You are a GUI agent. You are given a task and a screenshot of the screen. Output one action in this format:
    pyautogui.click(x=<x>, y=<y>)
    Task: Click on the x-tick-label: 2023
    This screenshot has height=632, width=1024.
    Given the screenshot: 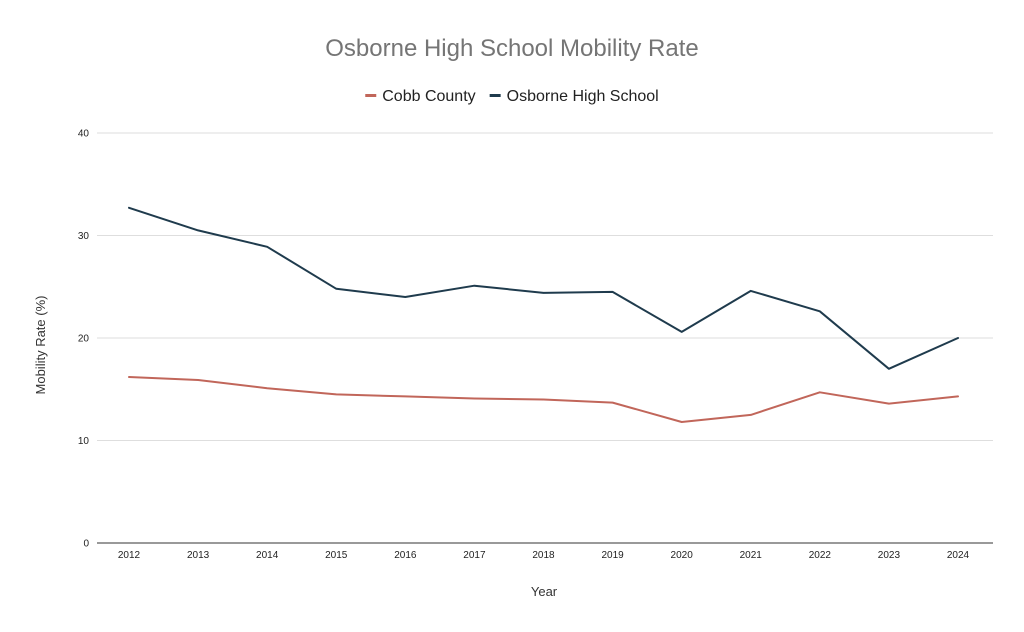 What is the action you would take?
    pyautogui.click(x=889, y=555)
    